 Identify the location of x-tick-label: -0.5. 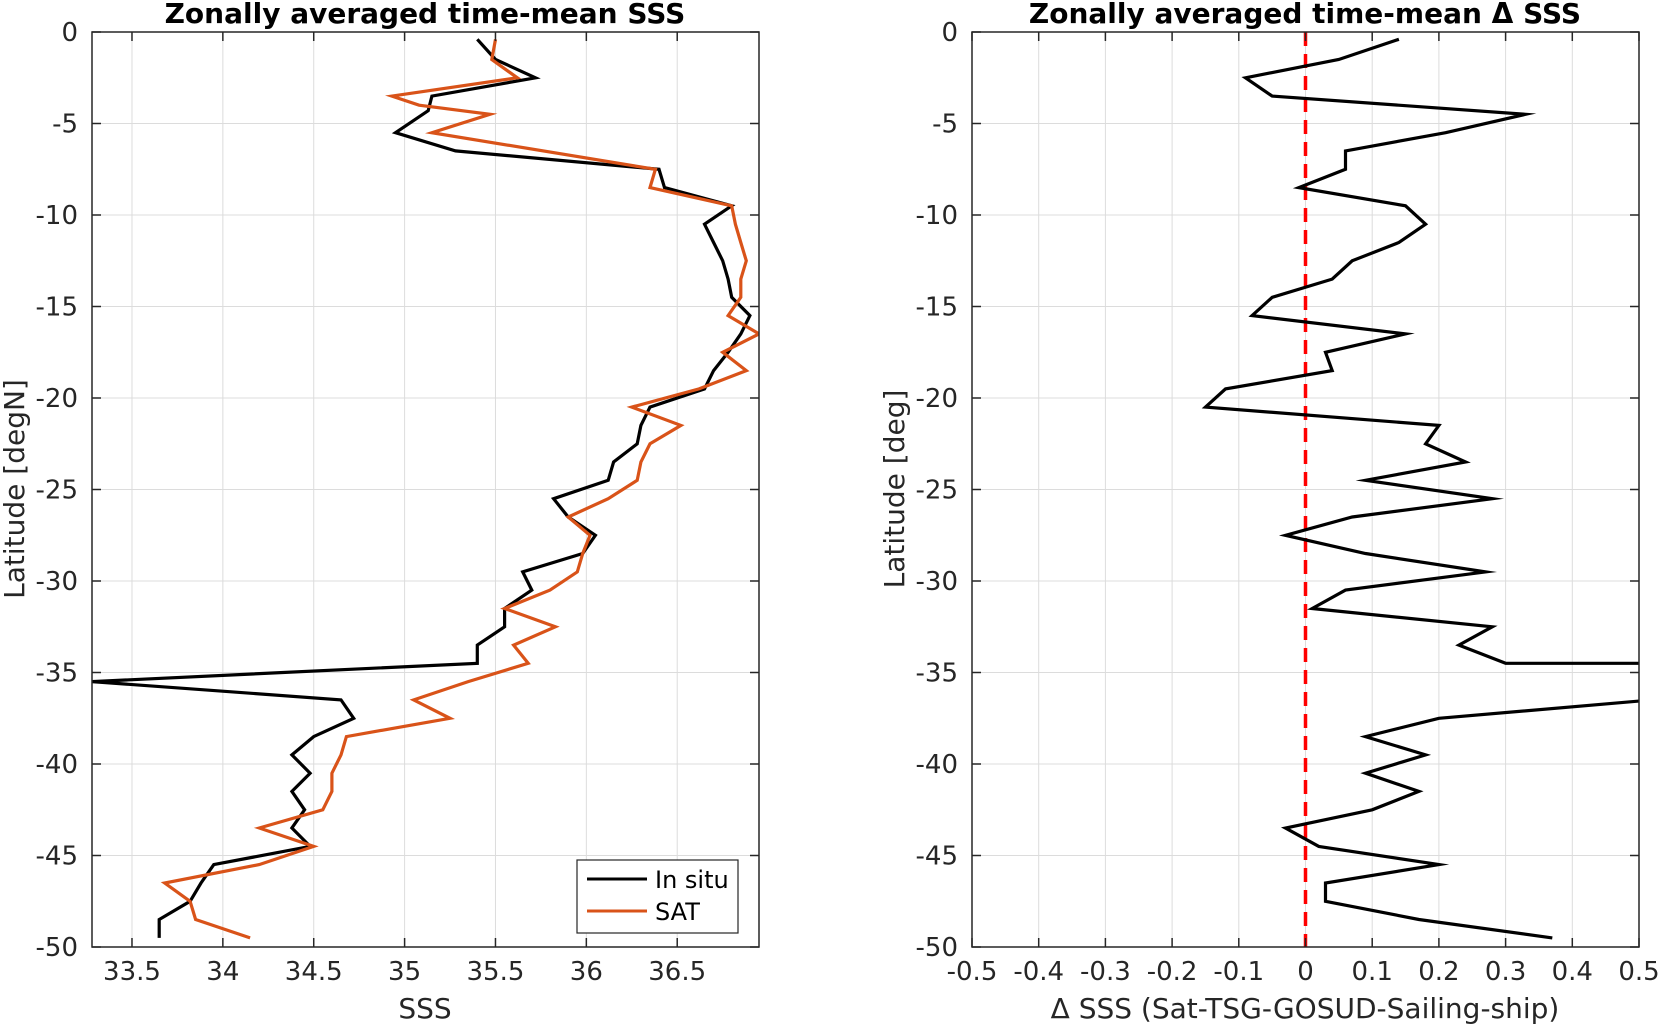
(972, 972).